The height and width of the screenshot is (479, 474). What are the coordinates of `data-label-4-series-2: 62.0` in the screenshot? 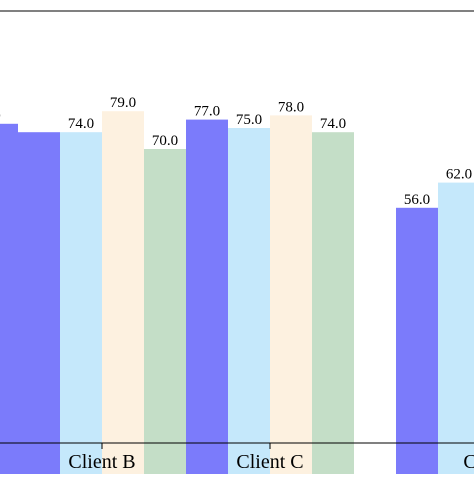 It's located at (459, 175).